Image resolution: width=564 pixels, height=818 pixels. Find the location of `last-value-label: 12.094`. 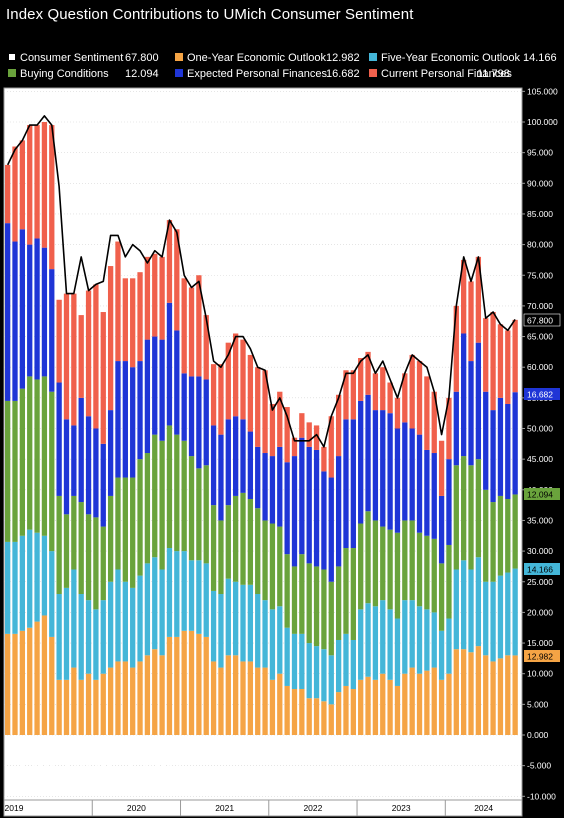

last-value-label: 12.094 is located at coordinates (540, 495).